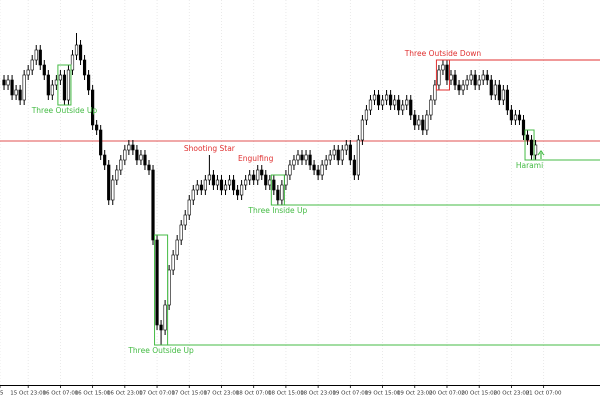 The height and width of the screenshot is (400, 600). I want to click on x-tick-label: 16 Oct 23:00, so click(125, 394).